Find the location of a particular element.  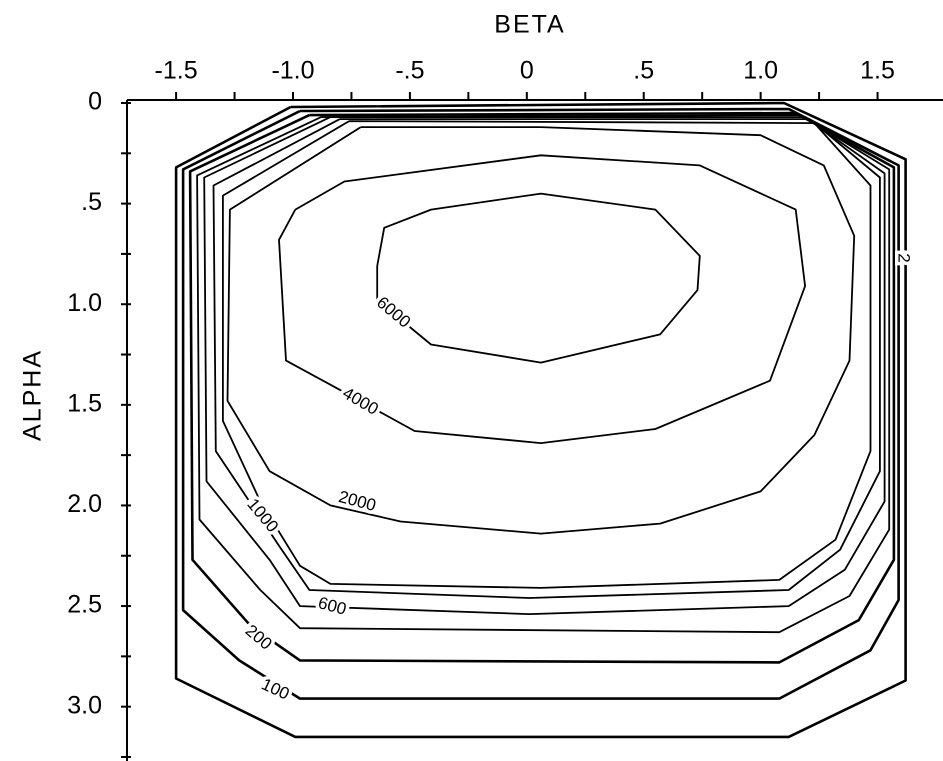

y-tick-label: 2.0 is located at coordinates (84, 504).